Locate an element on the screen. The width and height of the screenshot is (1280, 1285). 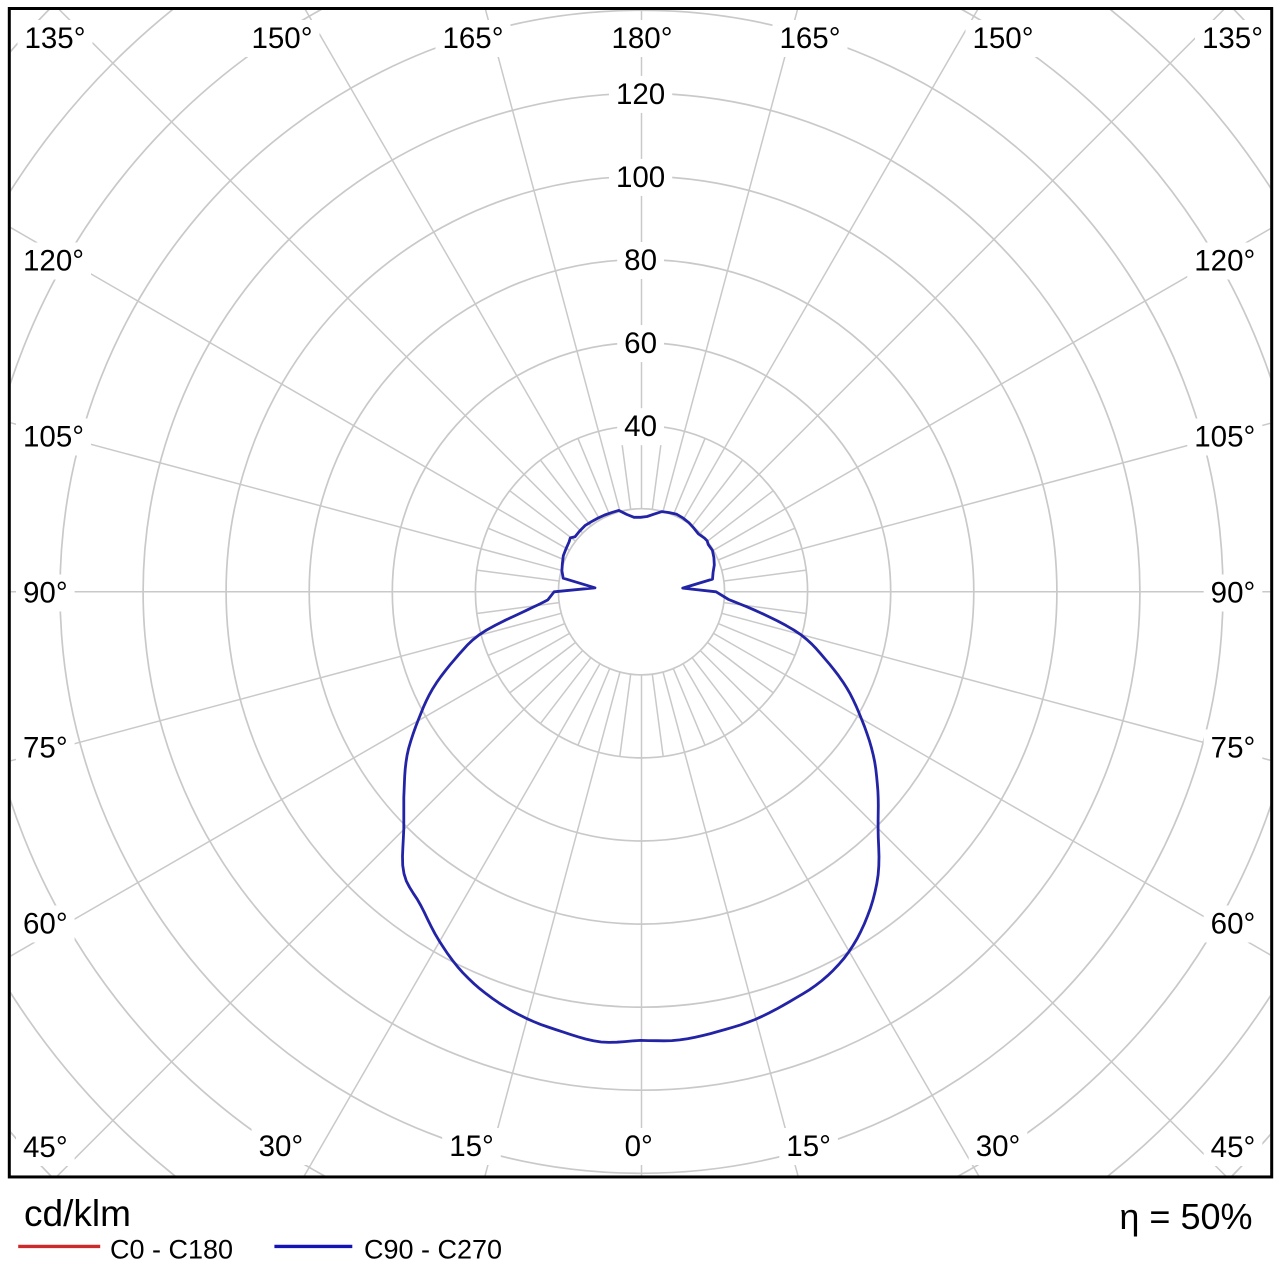
svg-text: 100 is located at coordinates (640, 177).